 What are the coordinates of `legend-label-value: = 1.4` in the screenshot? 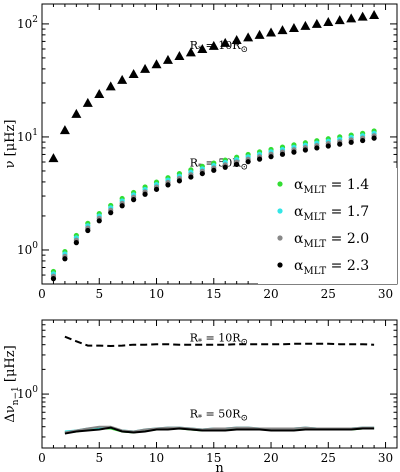 It's located at (347, 185).